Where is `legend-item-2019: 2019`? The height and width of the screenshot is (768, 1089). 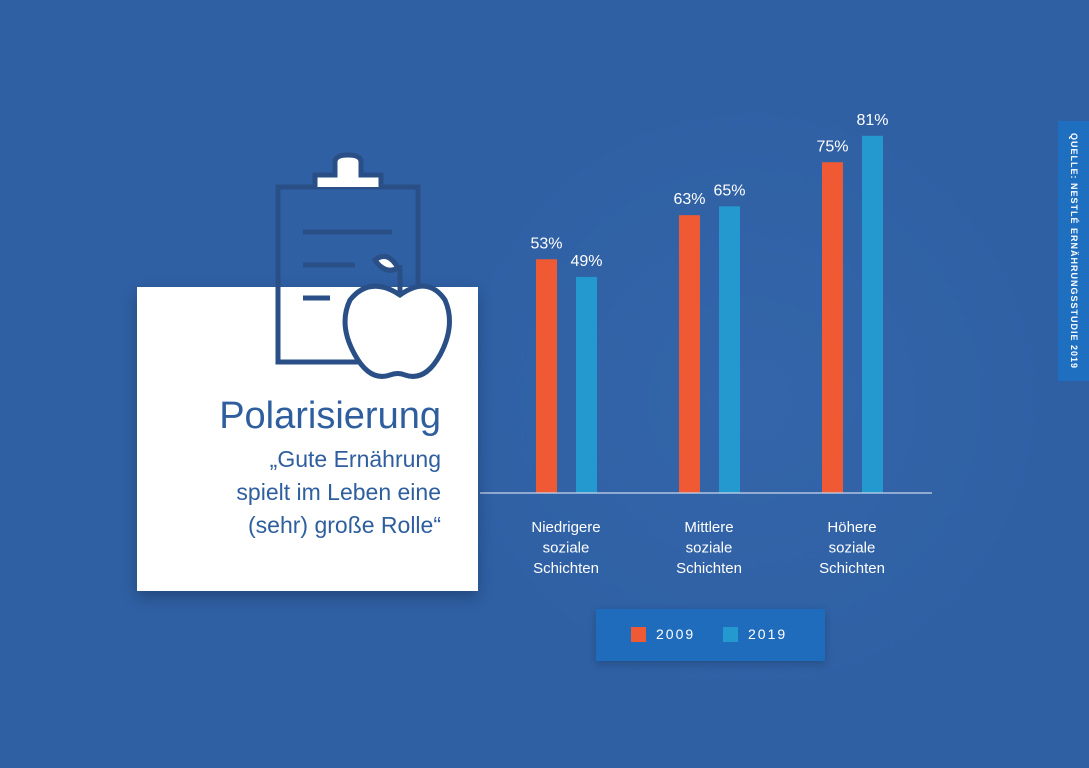
legend-item-2019: 2019 is located at coordinates (755, 634).